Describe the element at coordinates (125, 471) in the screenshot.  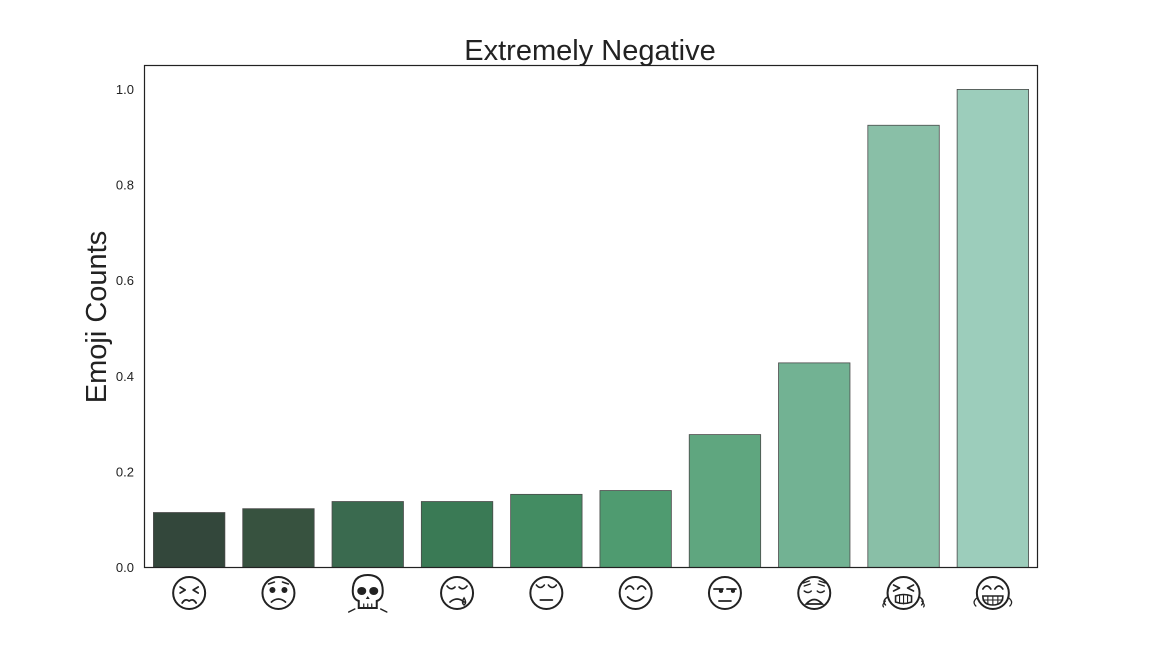
I see `y-tick-label: 0.2` at that location.